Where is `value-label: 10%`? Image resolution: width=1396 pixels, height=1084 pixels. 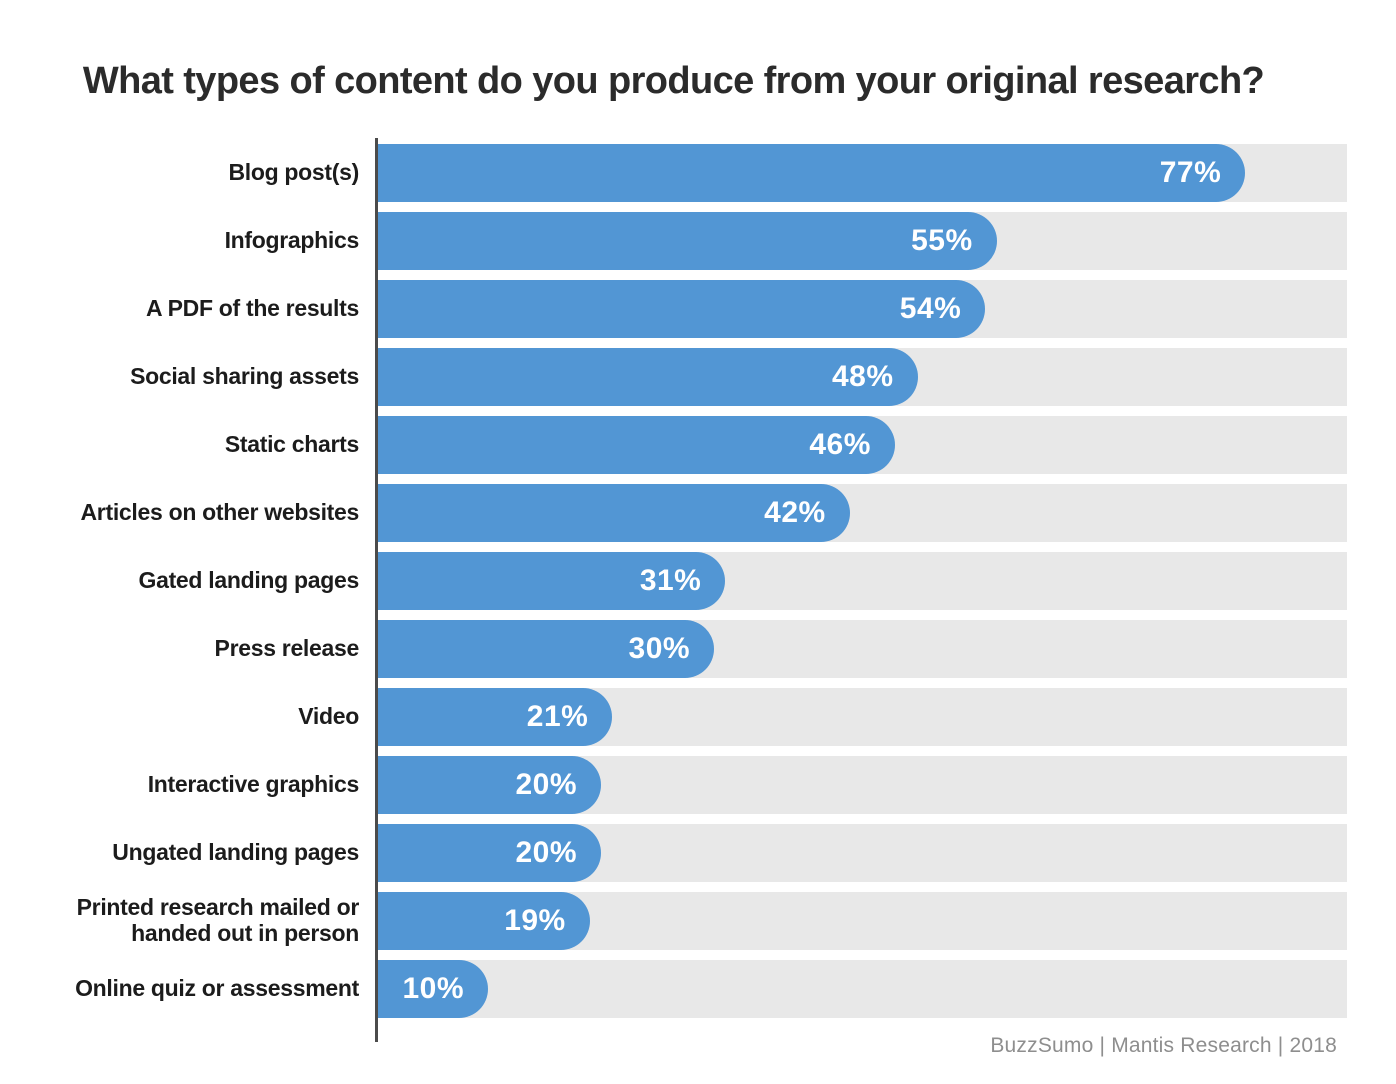 value-label: 10% is located at coordinates (433, 988).